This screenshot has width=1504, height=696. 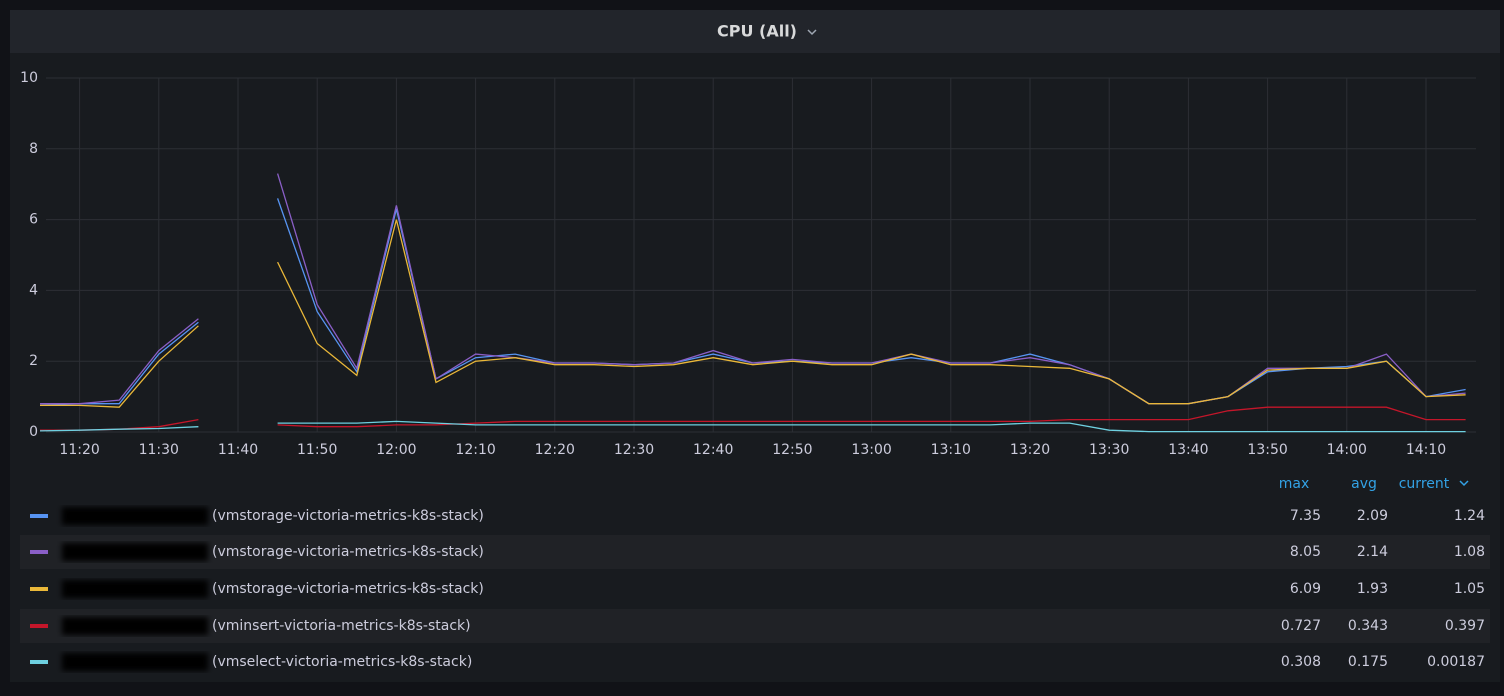 I want to click on legend-value: 0.308, so click(x=1301, y=662).